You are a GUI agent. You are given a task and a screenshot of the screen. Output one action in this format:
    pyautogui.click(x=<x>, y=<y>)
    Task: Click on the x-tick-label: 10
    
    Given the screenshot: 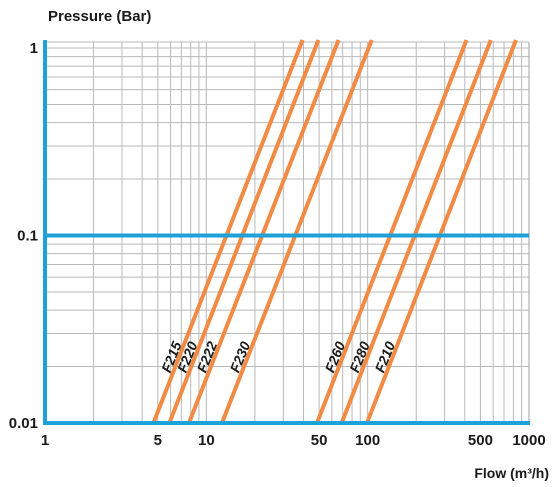 What is the action you would take?
    pyautogui.click(x=206, y=440)
    